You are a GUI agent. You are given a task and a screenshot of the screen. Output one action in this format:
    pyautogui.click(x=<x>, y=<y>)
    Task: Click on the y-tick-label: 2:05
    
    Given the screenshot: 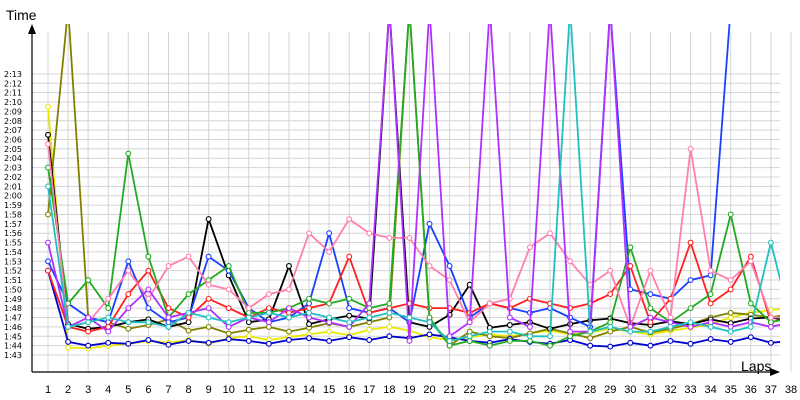 What is the action you would take?
    pyautogui.click(x=13, y=149)
    